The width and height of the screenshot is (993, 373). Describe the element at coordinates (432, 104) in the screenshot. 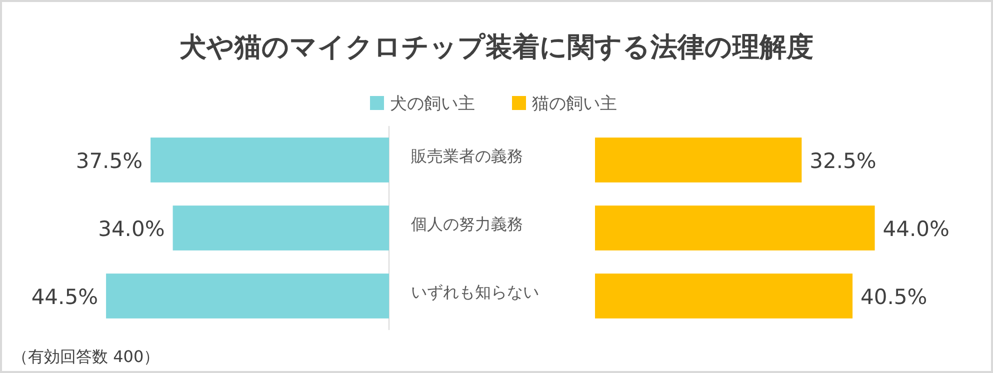

I see `legend-label: 犬の飼い主` at that location.